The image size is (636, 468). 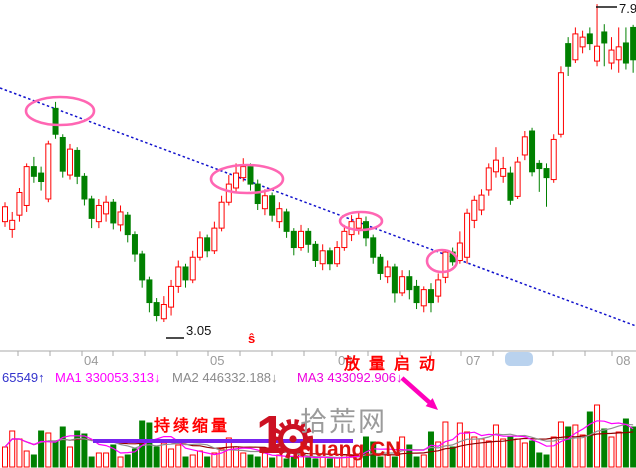 What do you see at coordinates (225, 377) in the screenshot?
I see `volume-ma2-label: MA2 446332.188↓` at bounding box center [225, 377].